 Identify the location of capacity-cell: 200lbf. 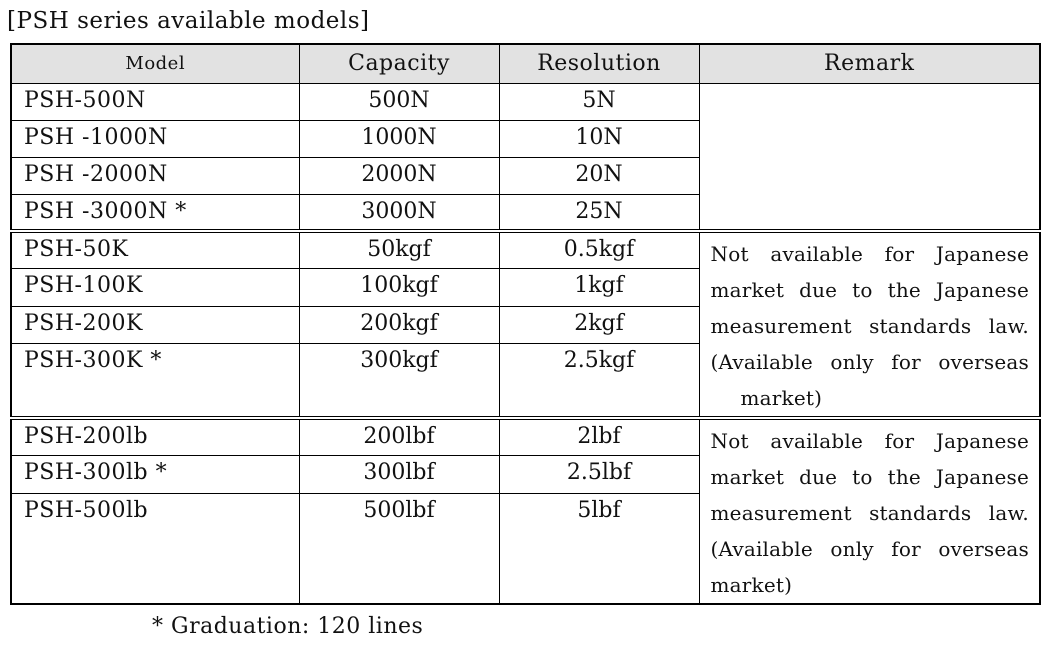
(399, 436).